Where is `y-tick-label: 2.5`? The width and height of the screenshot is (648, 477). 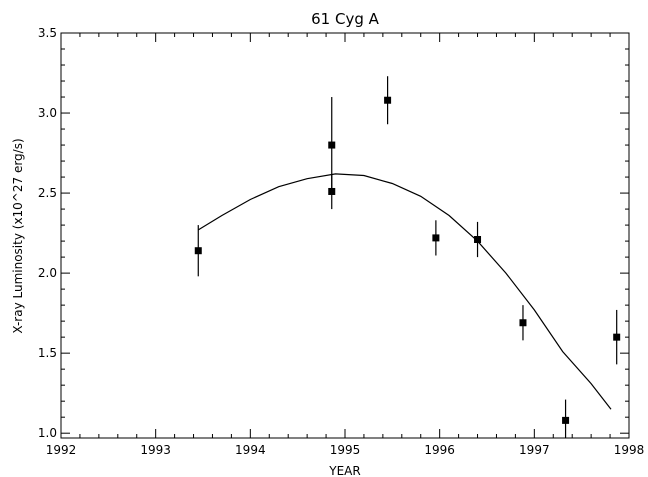 y-tick-label: 2.5 is located at coordinates (47, 193).